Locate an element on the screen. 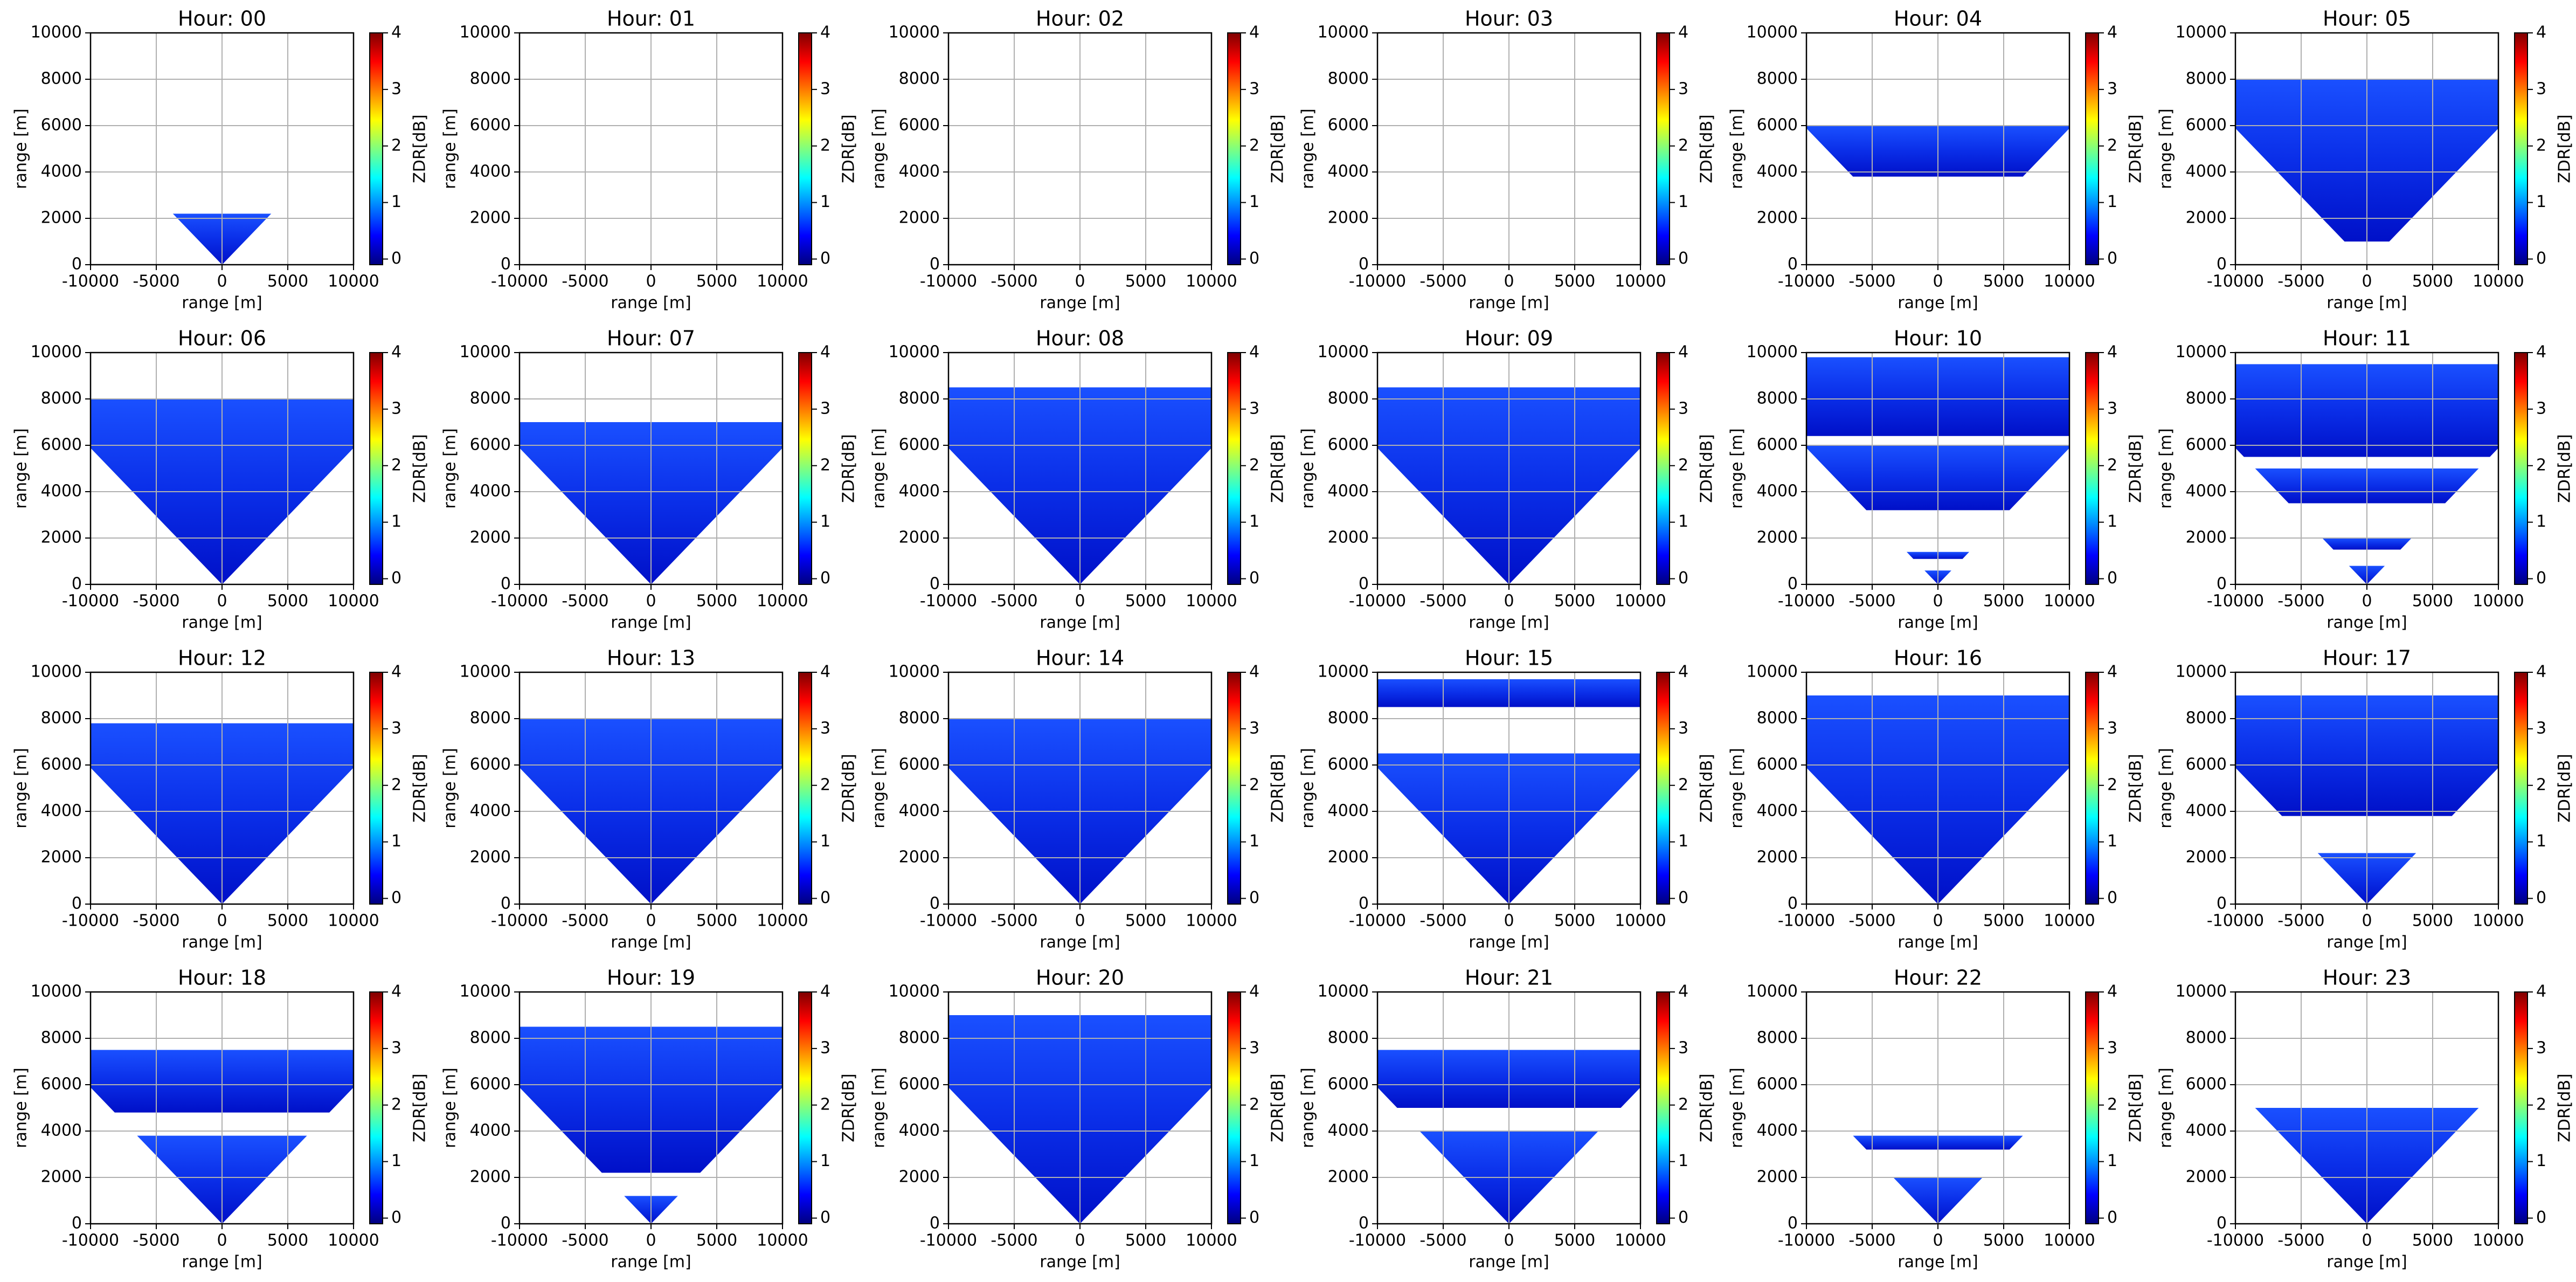  subplot-title: Hour: 16 is located at coordinates (1938, 658).